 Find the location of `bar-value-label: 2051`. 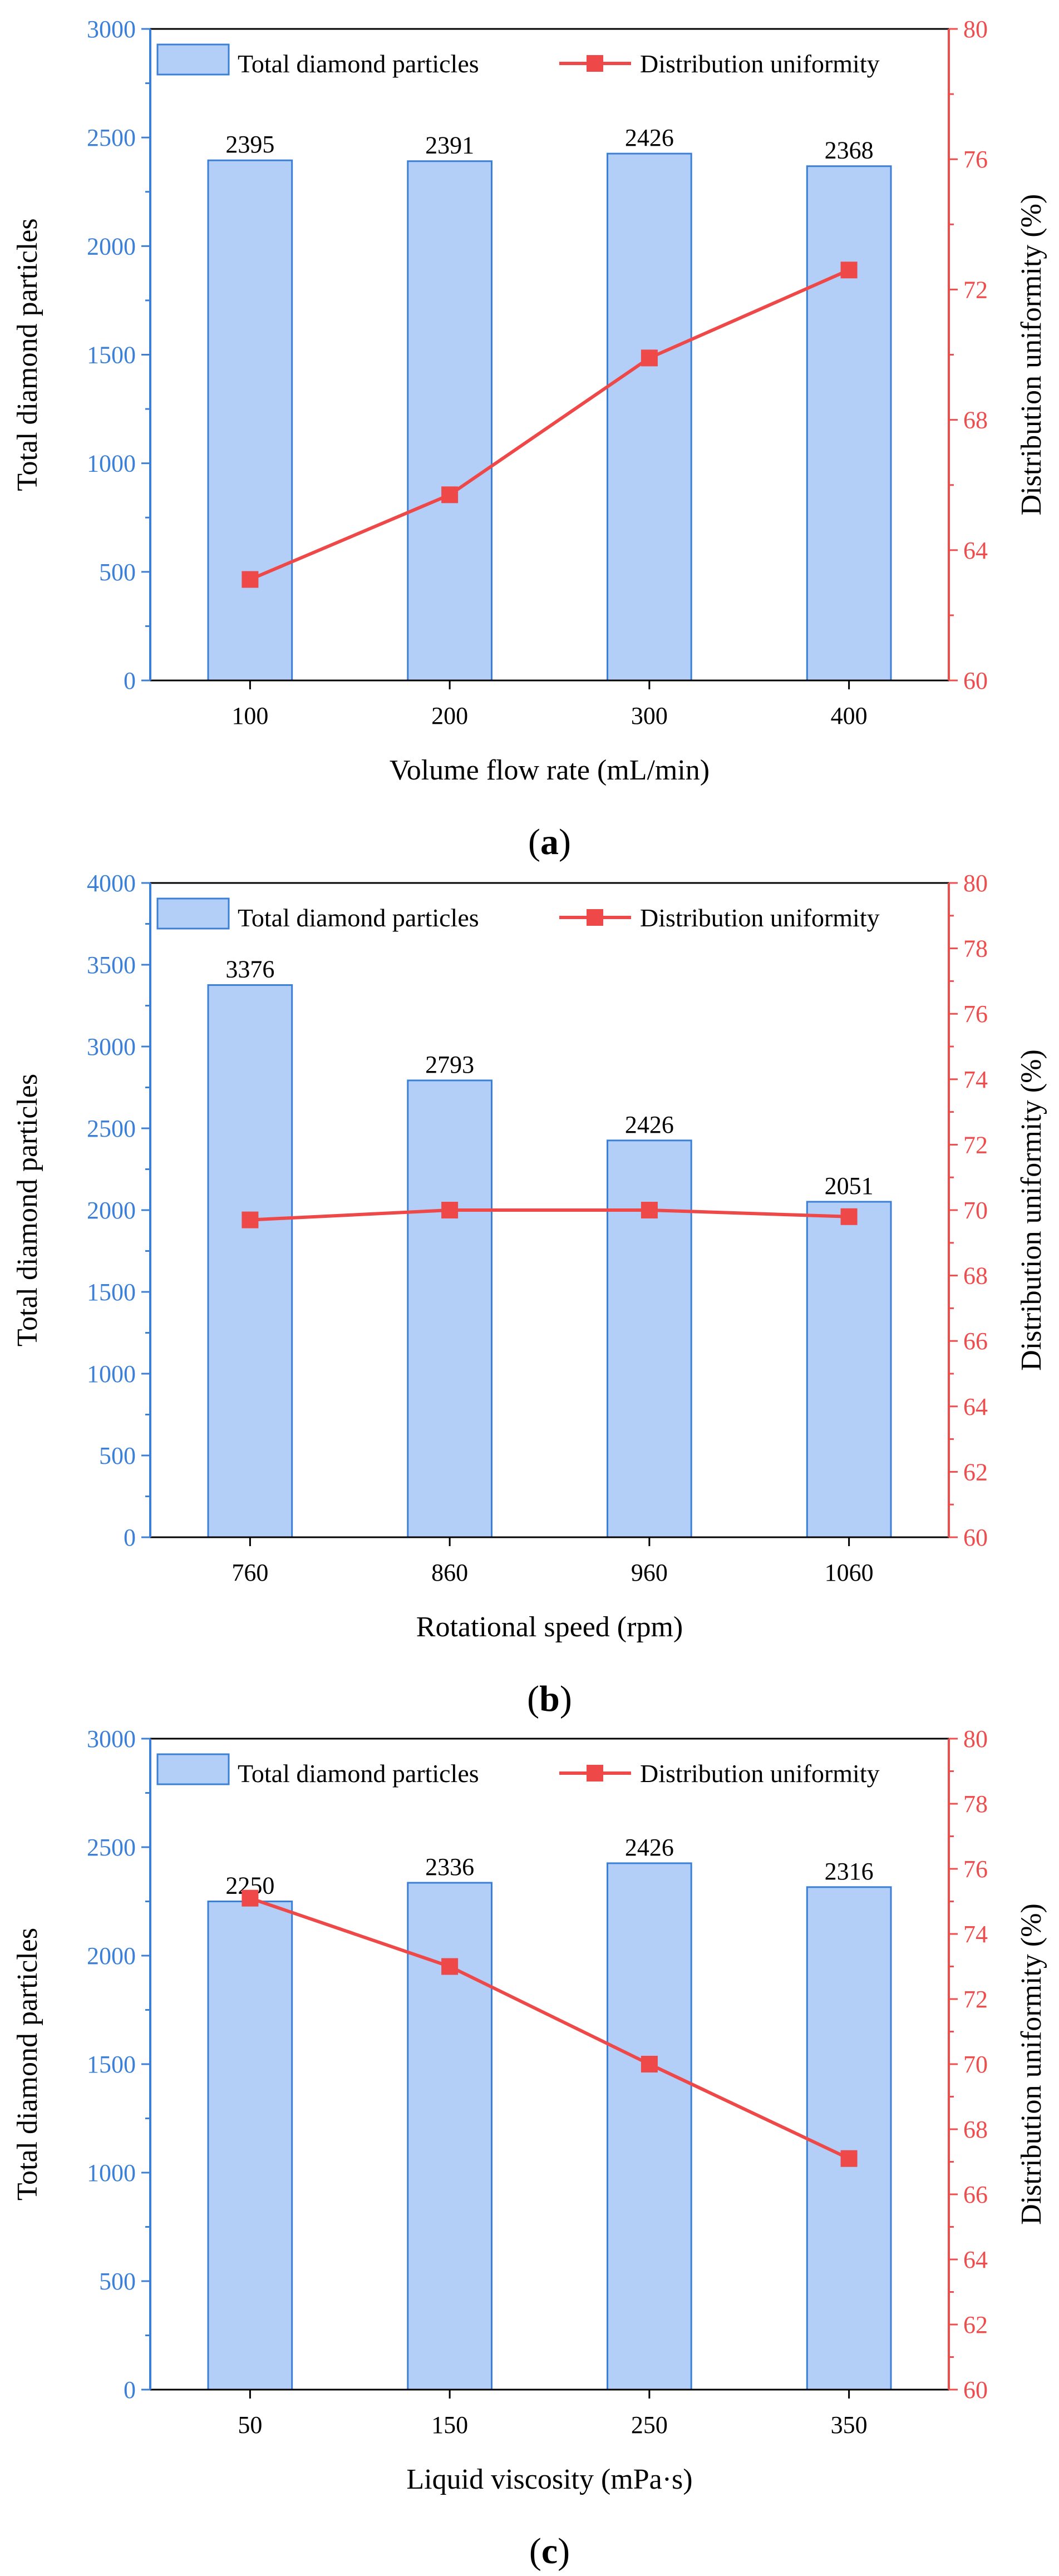

bar-value-label: 2051 is located at coordinates (849, 1186).